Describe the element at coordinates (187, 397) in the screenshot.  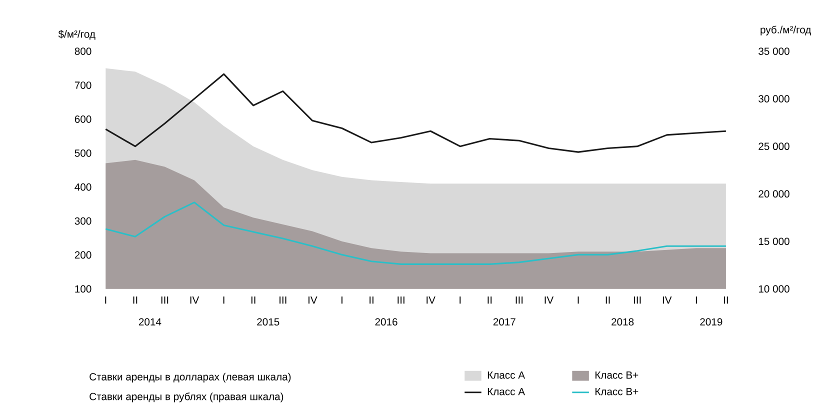
I see `text: Ставки аренды в рублях (правая шкала)` at that location.